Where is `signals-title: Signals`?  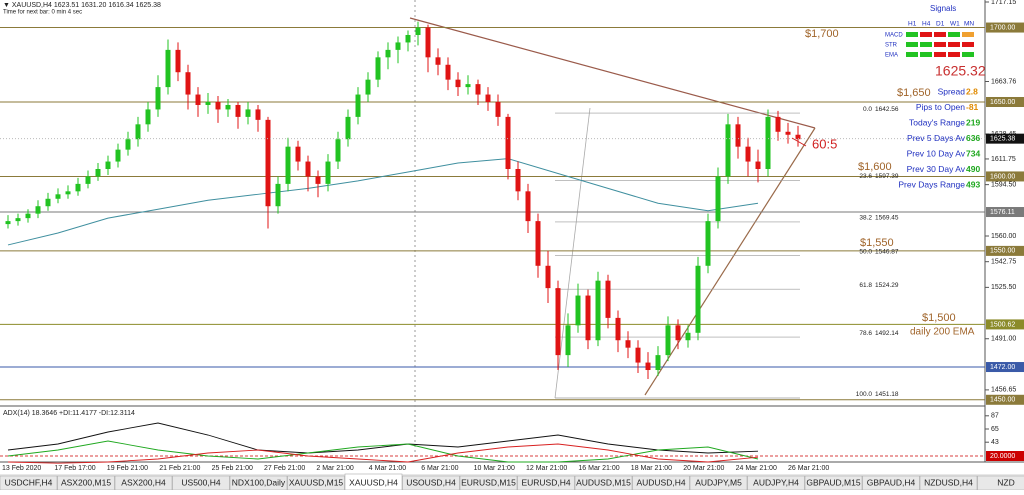
signals-title: Signals is located at coordinates (943, 8).